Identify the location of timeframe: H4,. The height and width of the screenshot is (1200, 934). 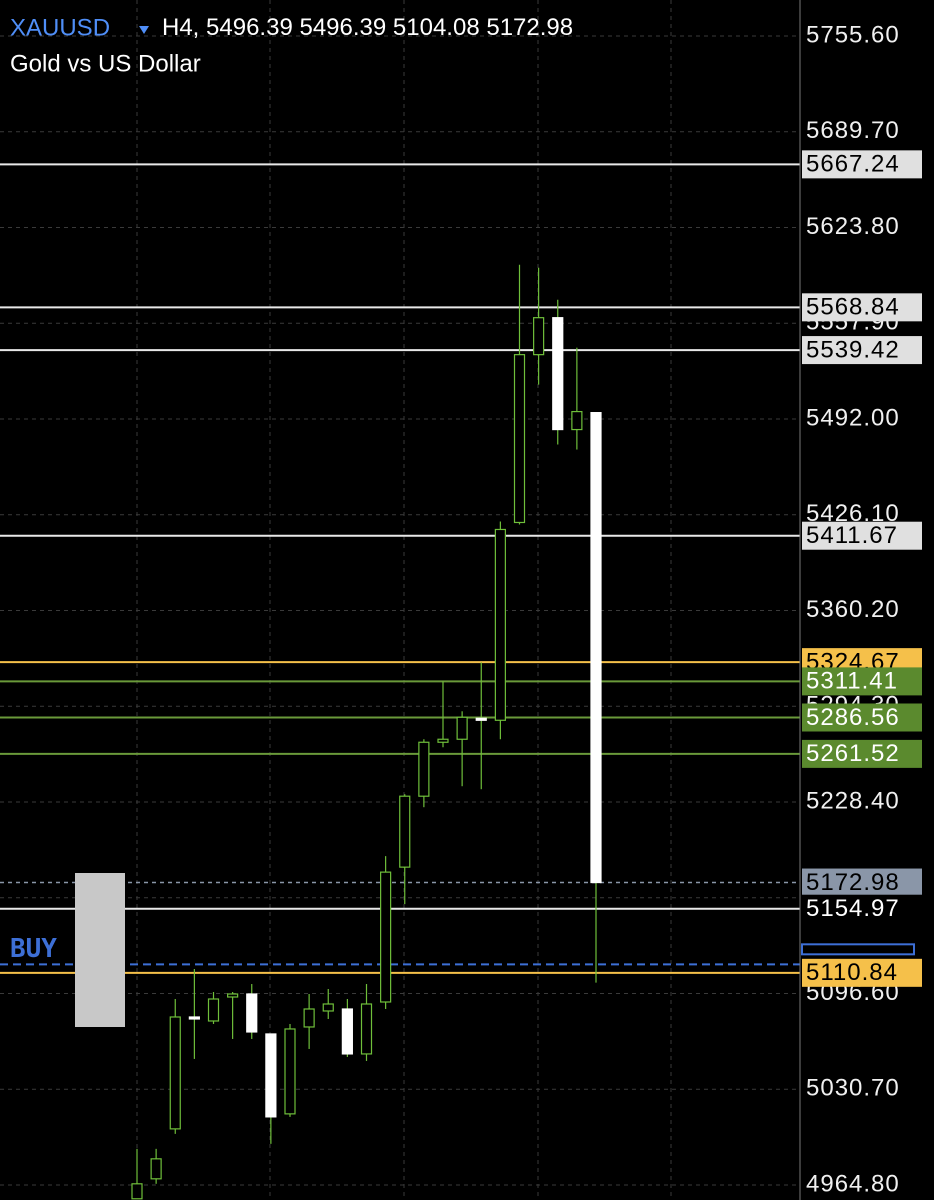
(180, 27).